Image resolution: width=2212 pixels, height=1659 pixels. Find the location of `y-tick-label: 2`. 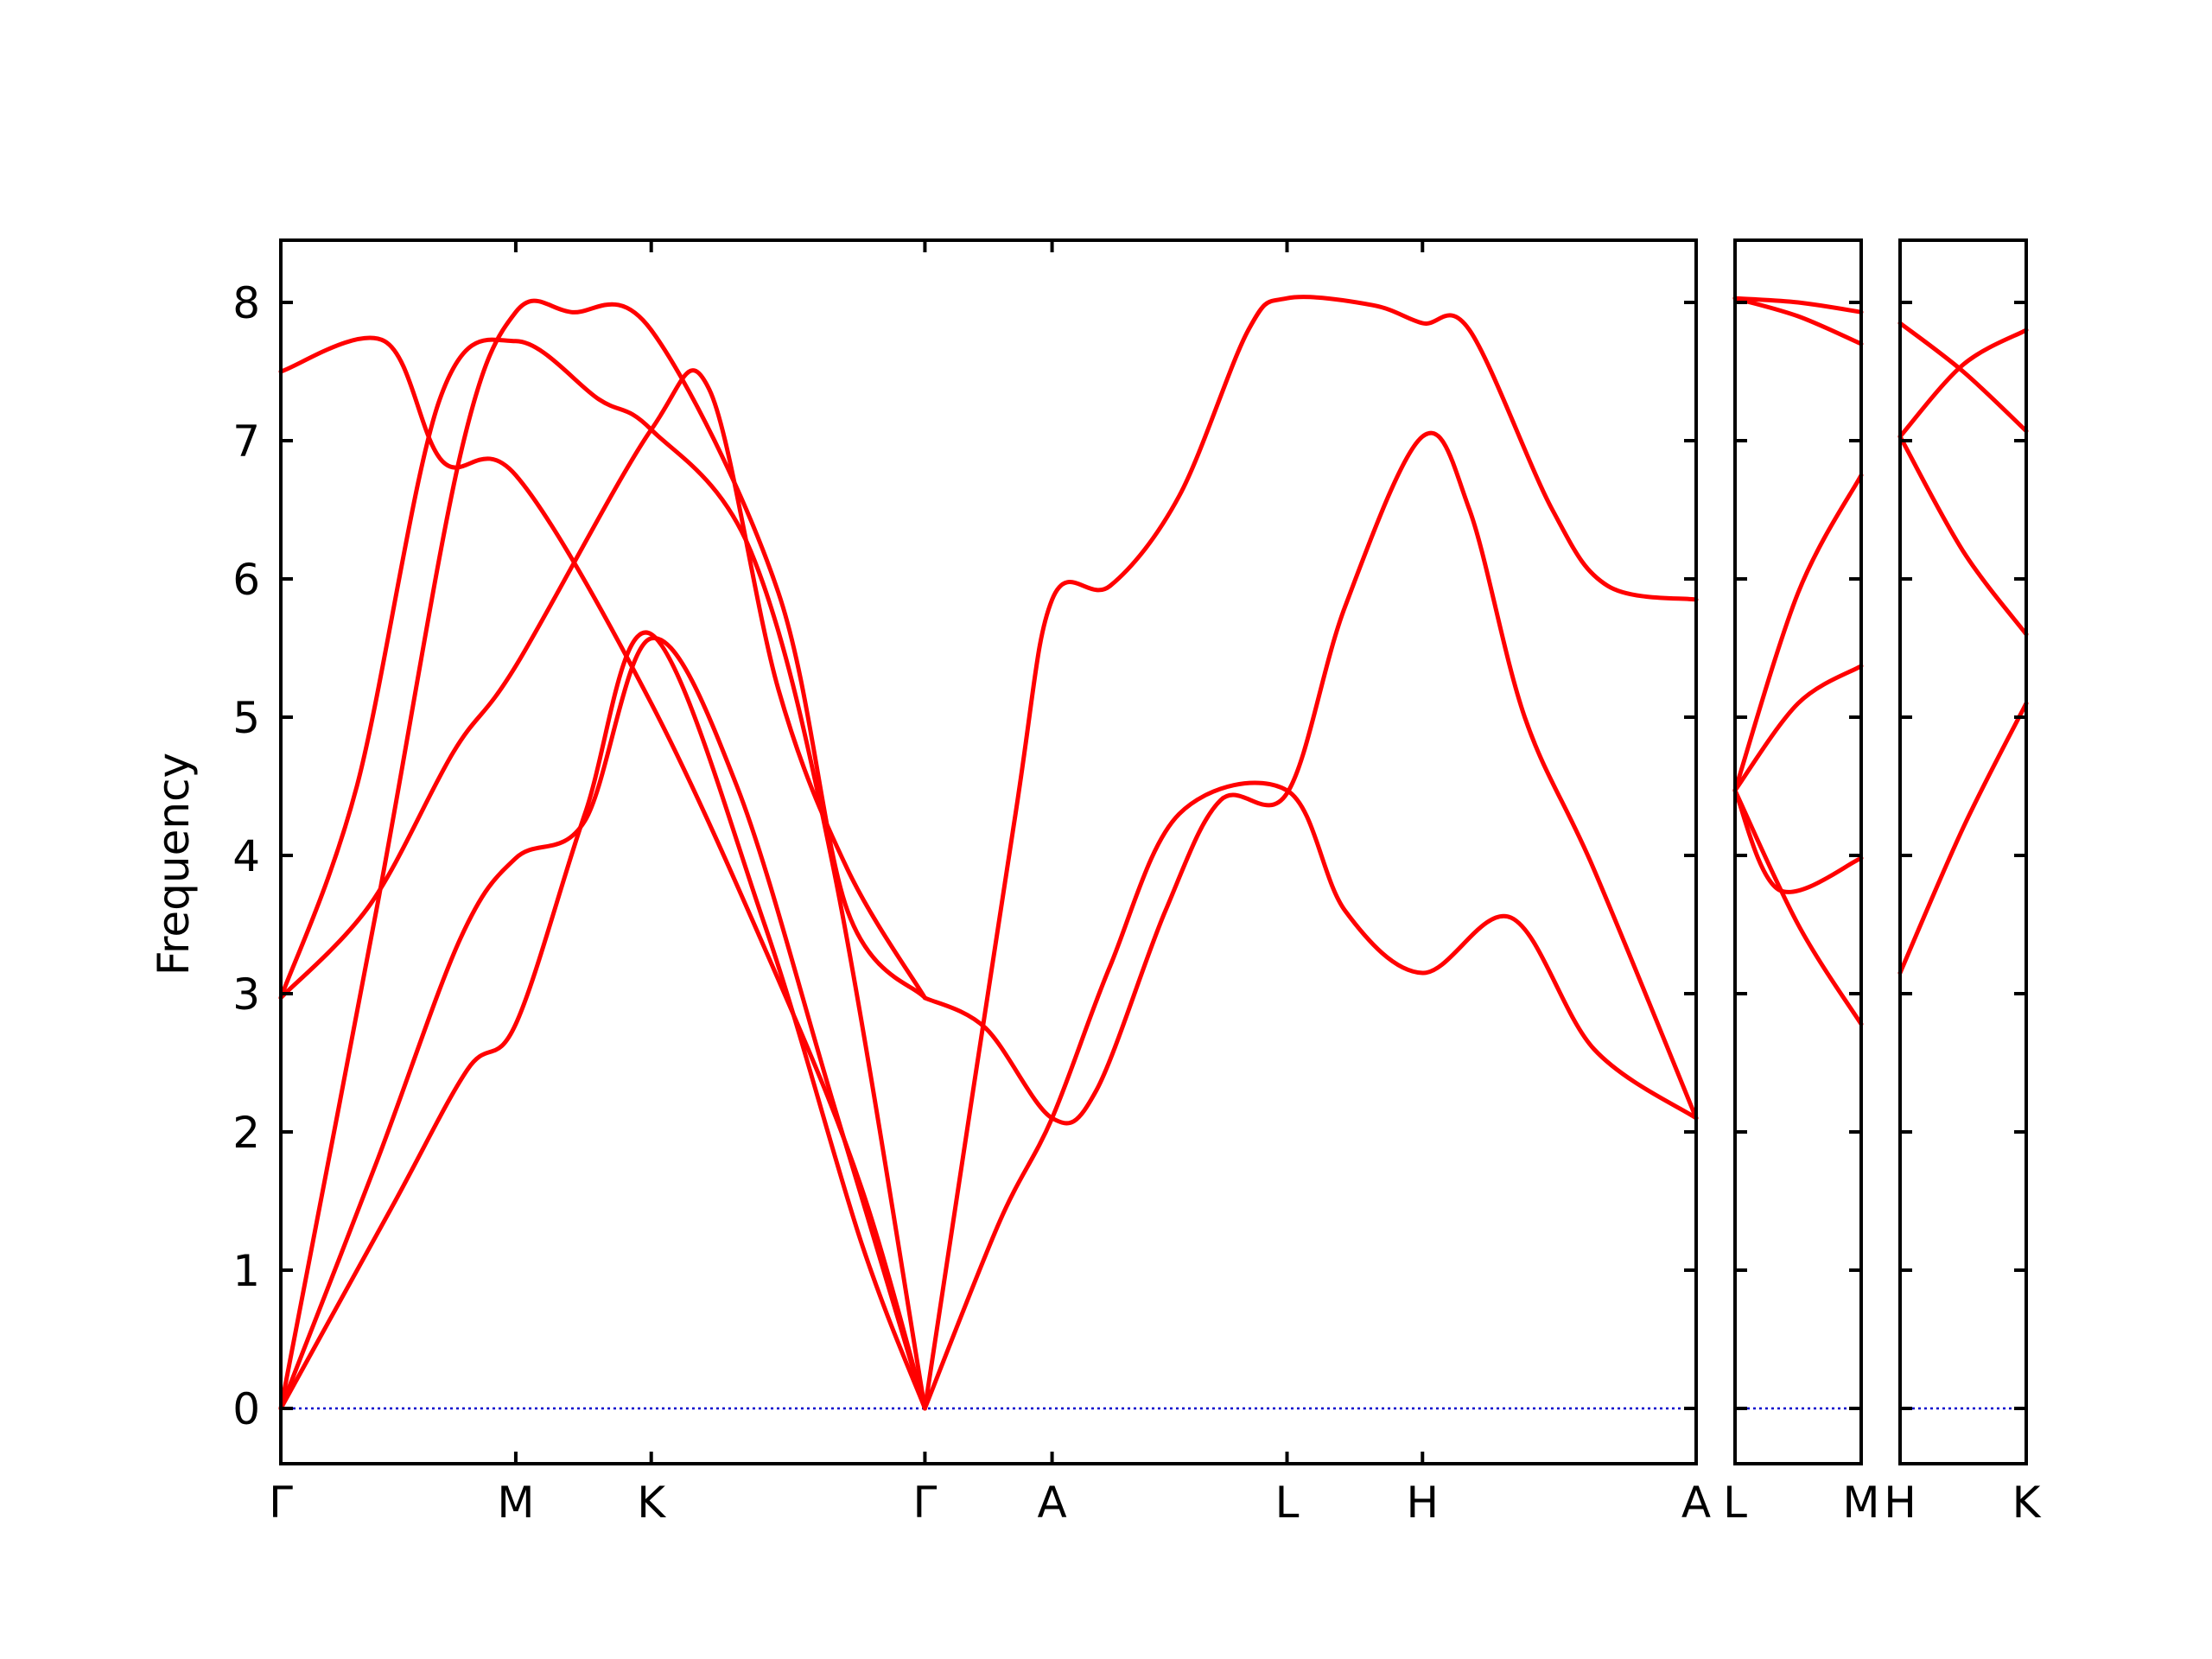

y-tick-label: 2 is located at coordinates (246, 1133).